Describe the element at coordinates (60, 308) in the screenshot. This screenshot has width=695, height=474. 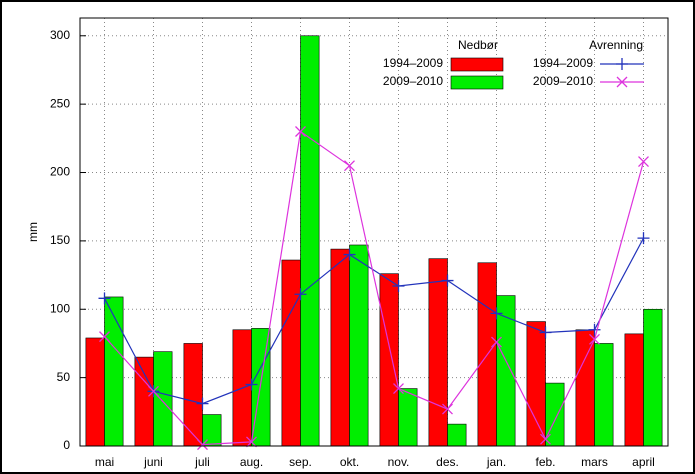
I see `y-tick-label: 100` at that location.